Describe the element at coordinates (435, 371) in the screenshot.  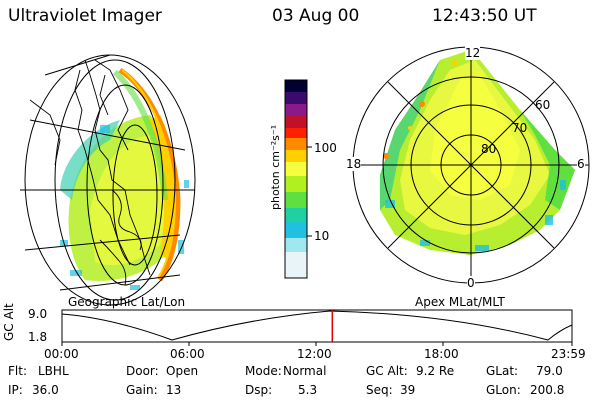
I see `gcalt-value: 9.2 Re` at that location.